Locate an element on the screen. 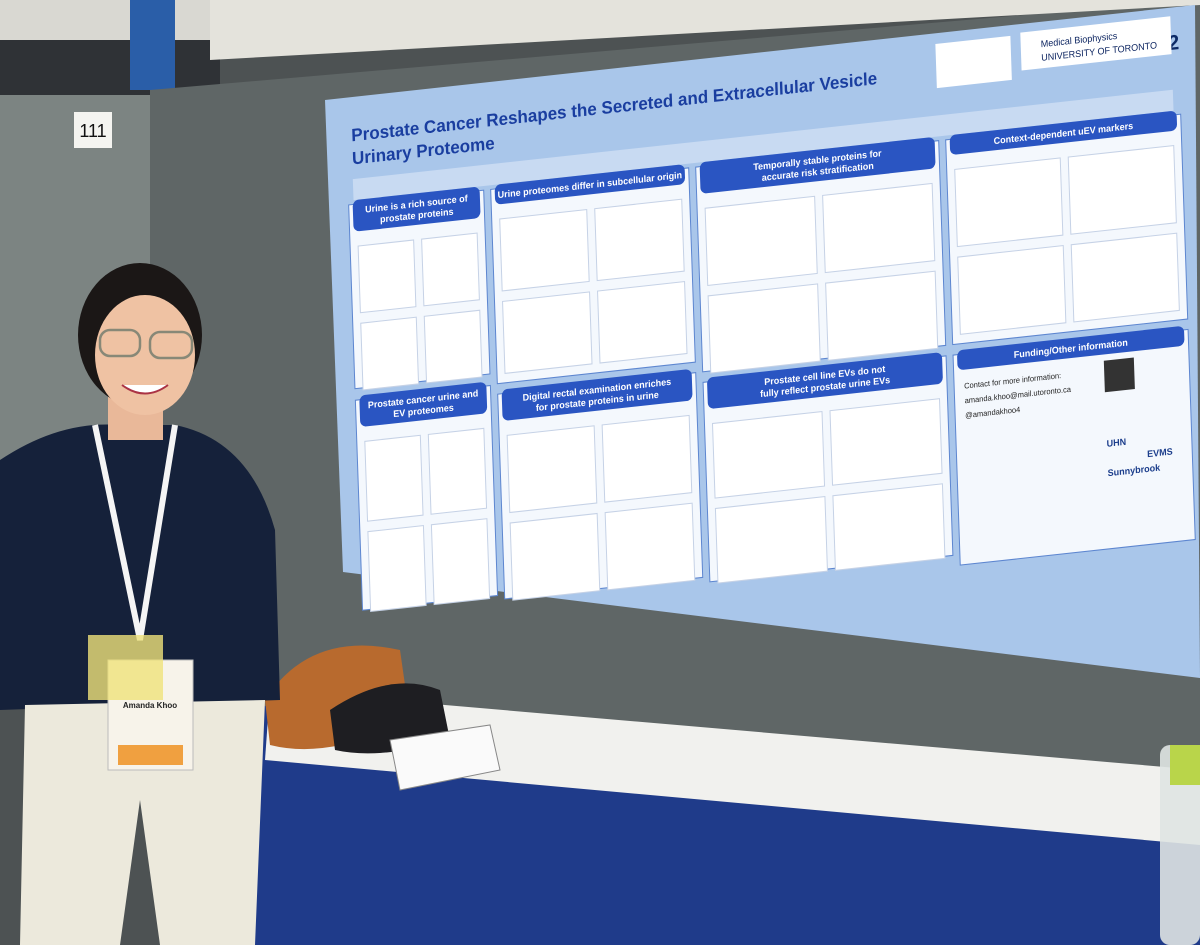 This screenshot has width=1200, height=945. badge-stripe is located at coordinates (150, 755).